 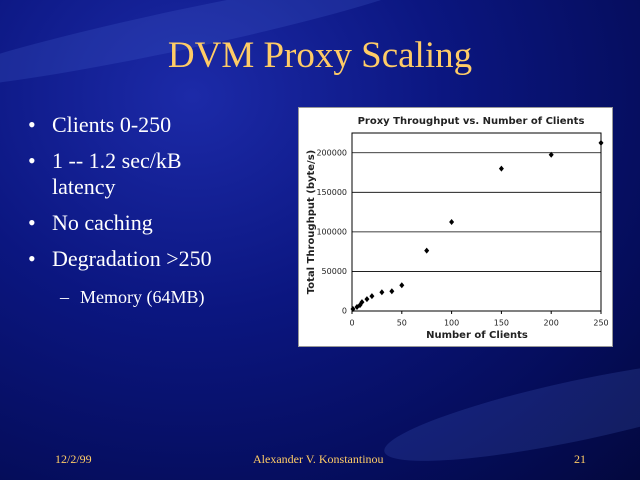 I want to click on sub-bullet: Memory (64MB), so click(x=132, y=297).